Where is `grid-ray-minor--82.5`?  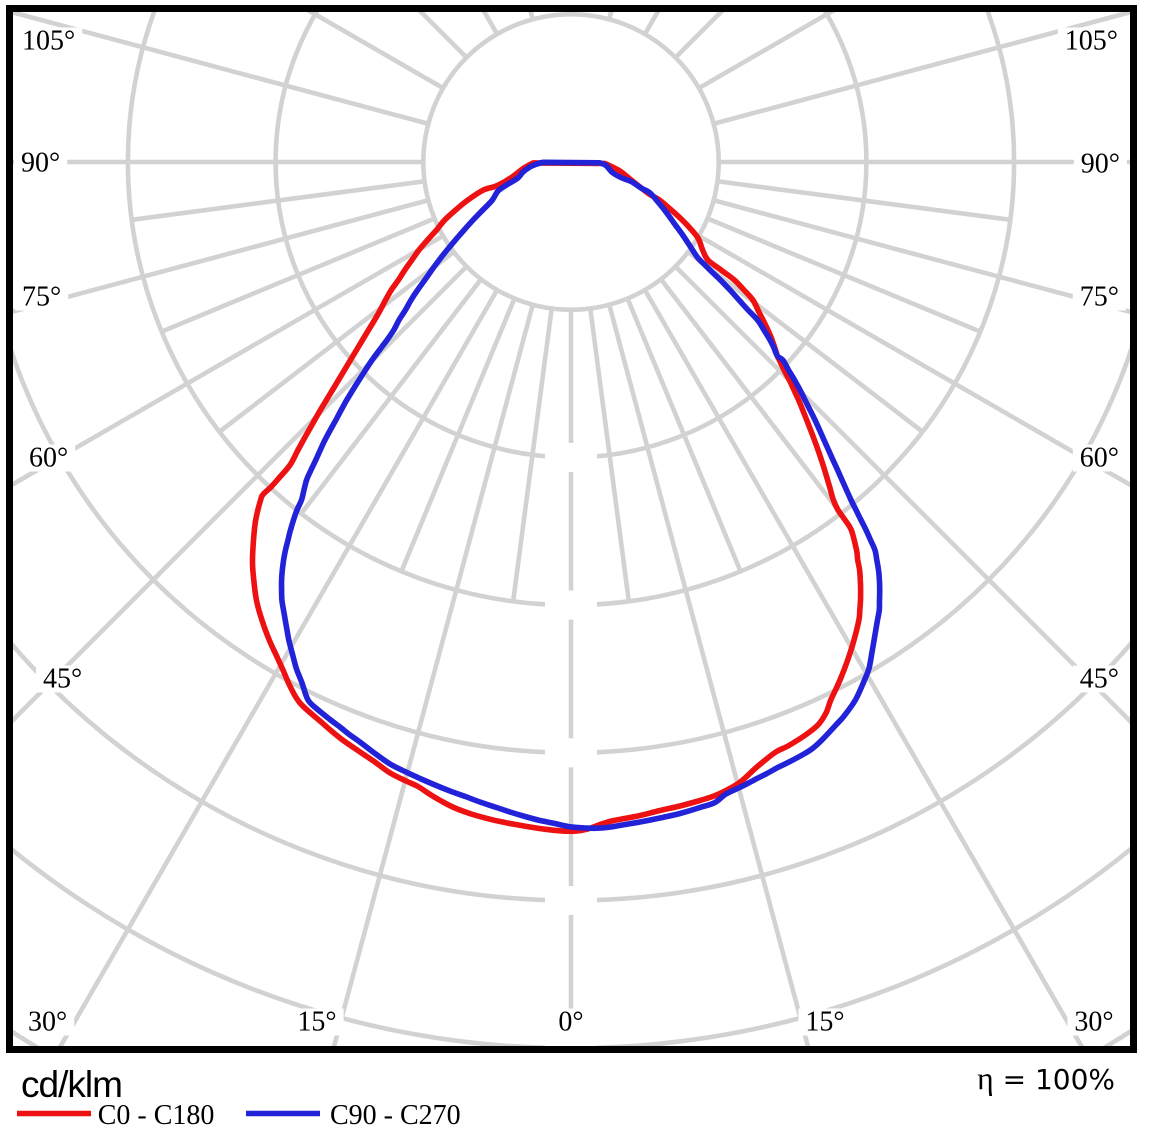 grid-ray-minor--82.5 is located at coordinates (278, 200).